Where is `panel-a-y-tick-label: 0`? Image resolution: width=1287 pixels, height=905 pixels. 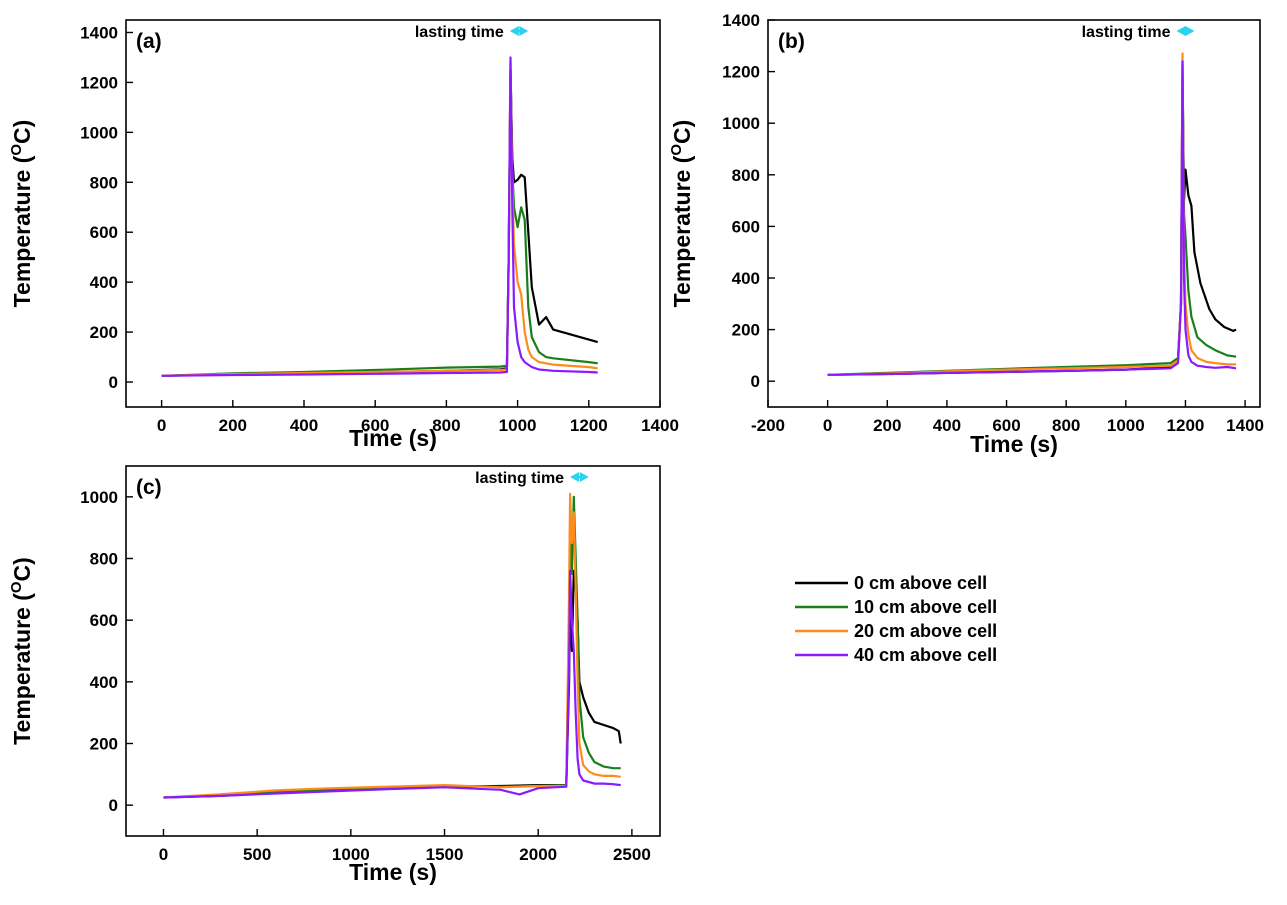 panel-a-y-tick-label: 0 is located at coordinates (113, 382).